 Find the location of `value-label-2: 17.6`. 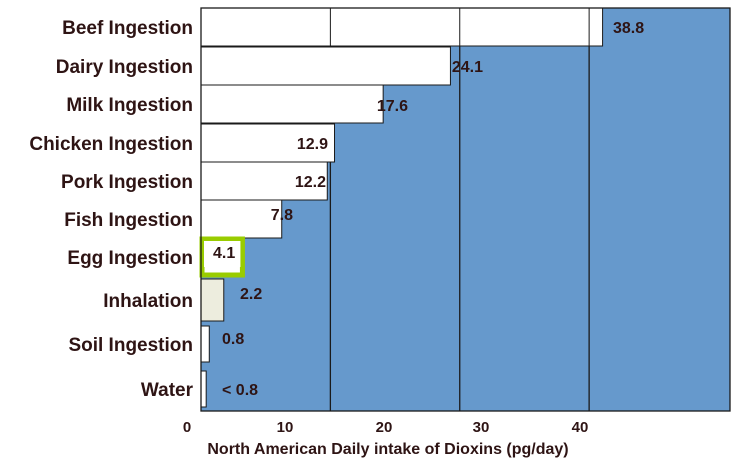

value-label-2: 17.6 is located at coordinates (392, 106).